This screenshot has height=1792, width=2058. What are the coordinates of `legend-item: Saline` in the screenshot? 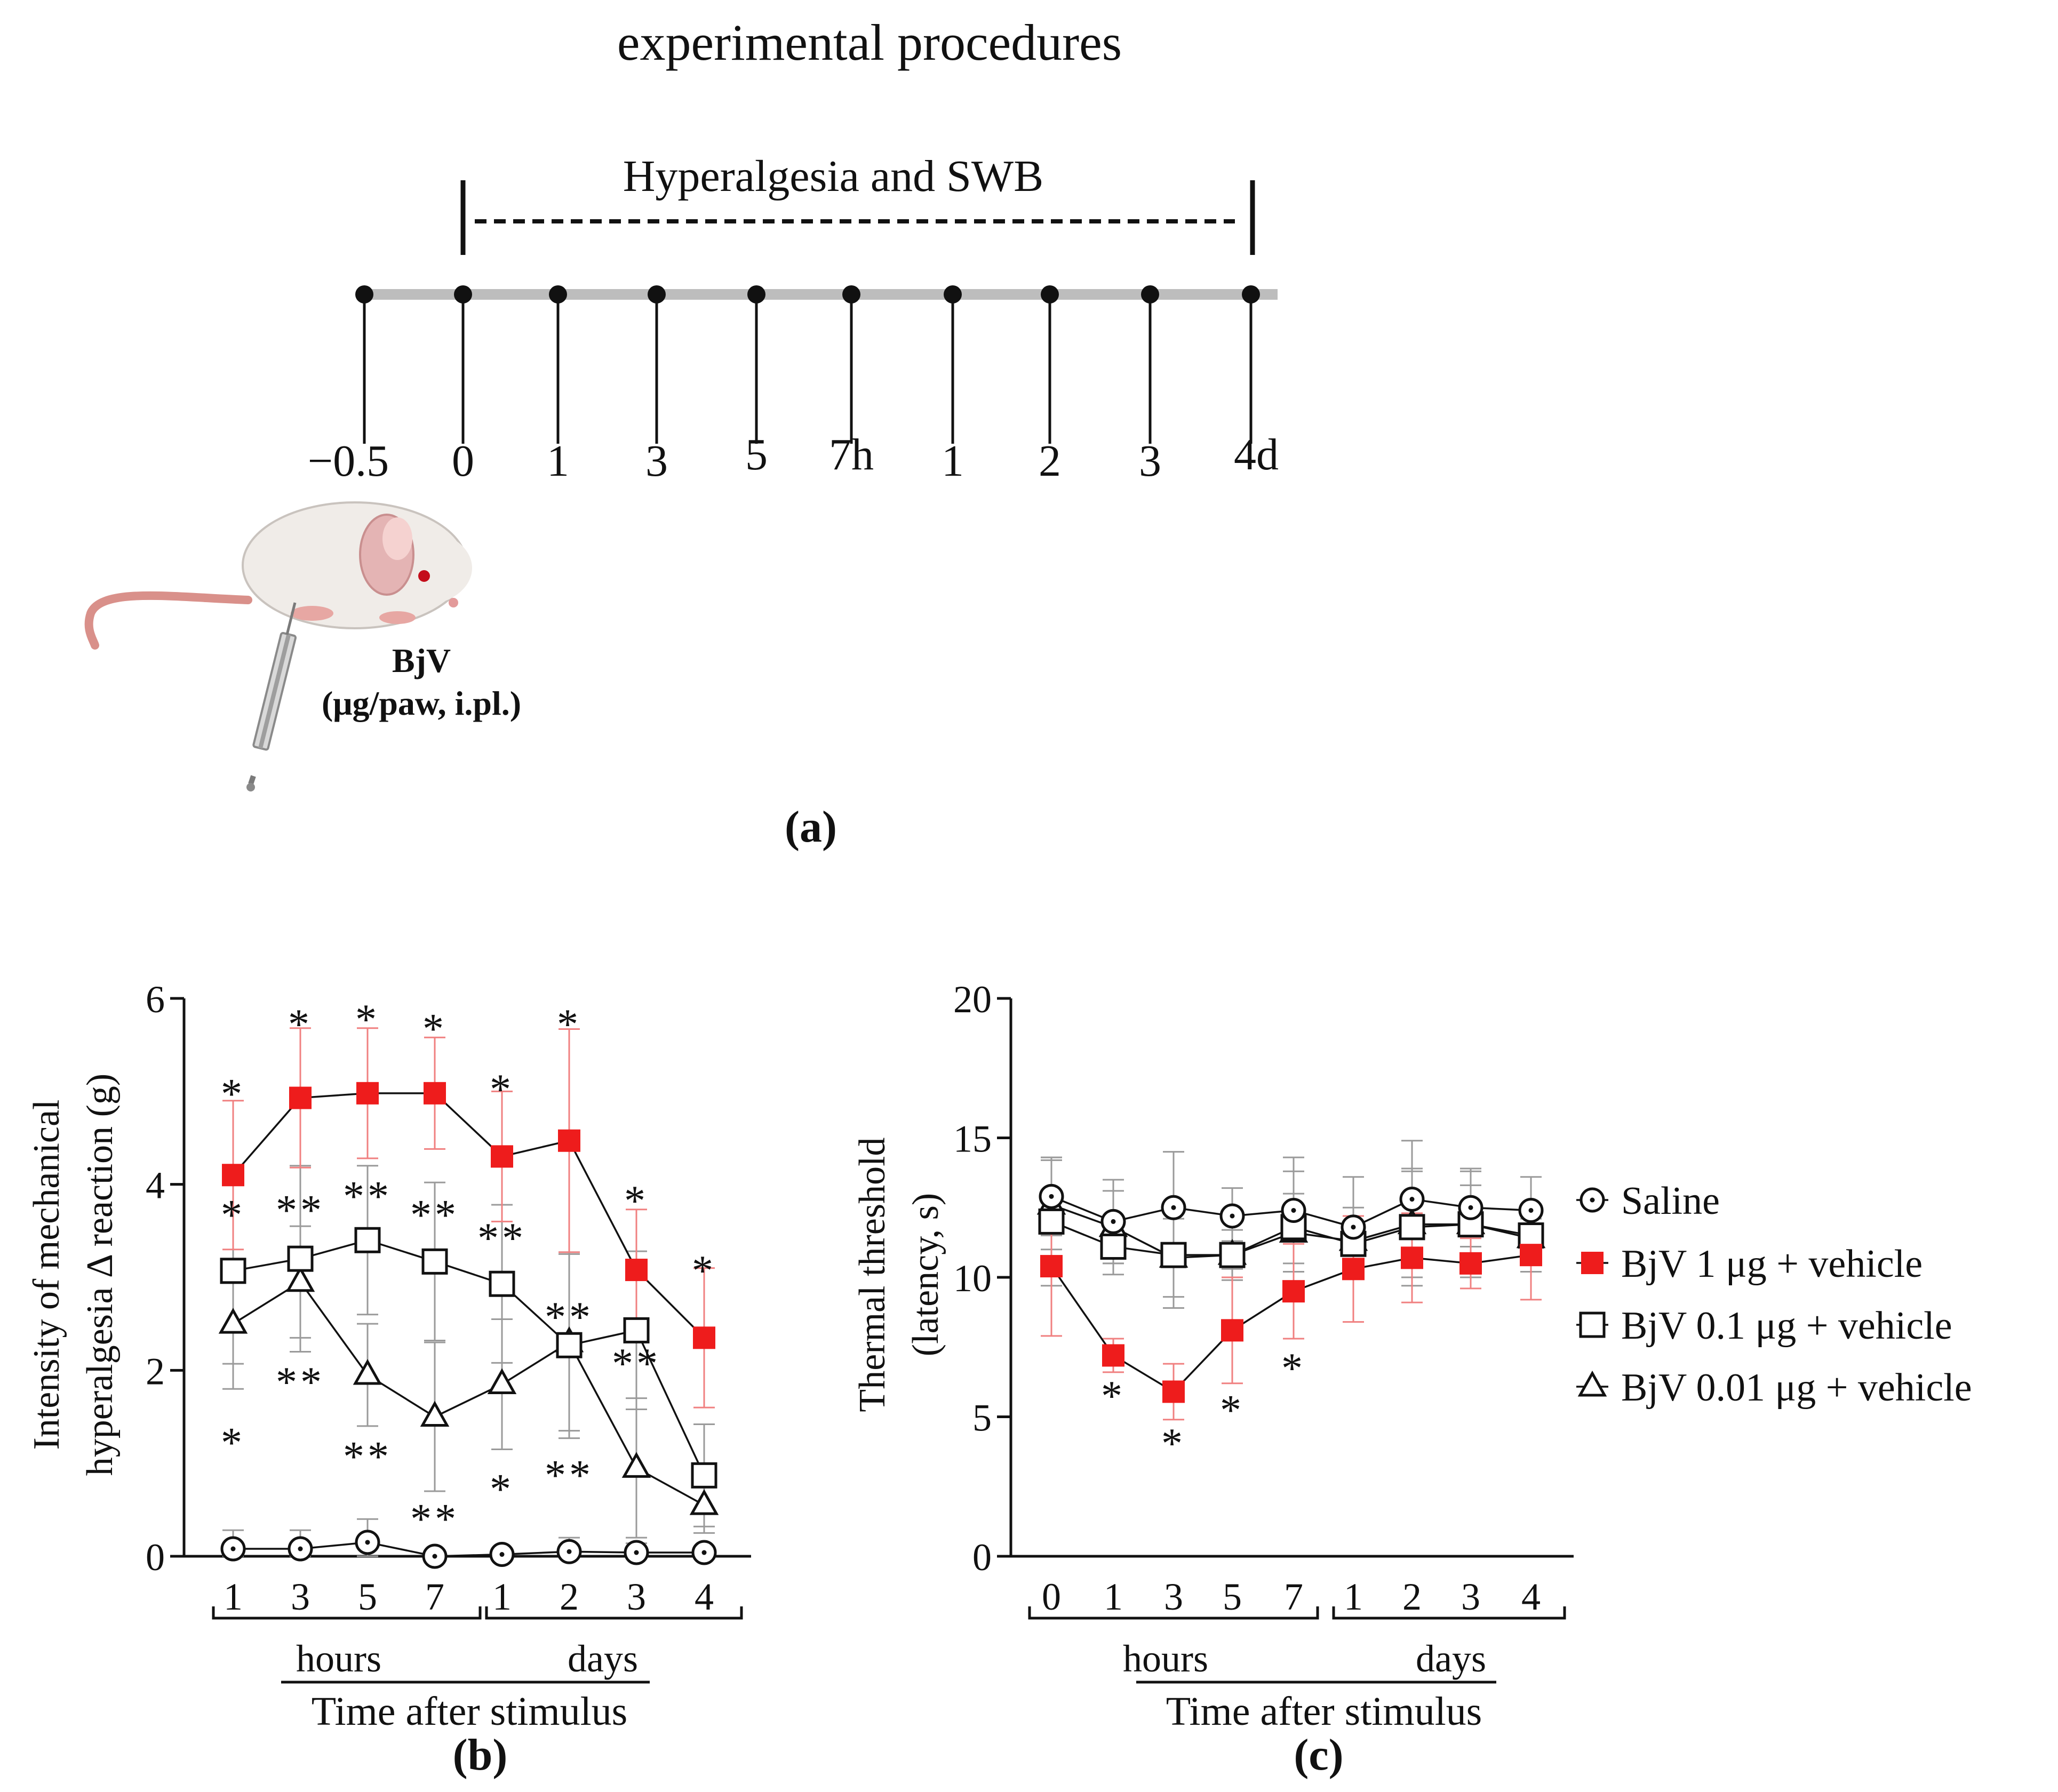 It's located at (1648, 1201).